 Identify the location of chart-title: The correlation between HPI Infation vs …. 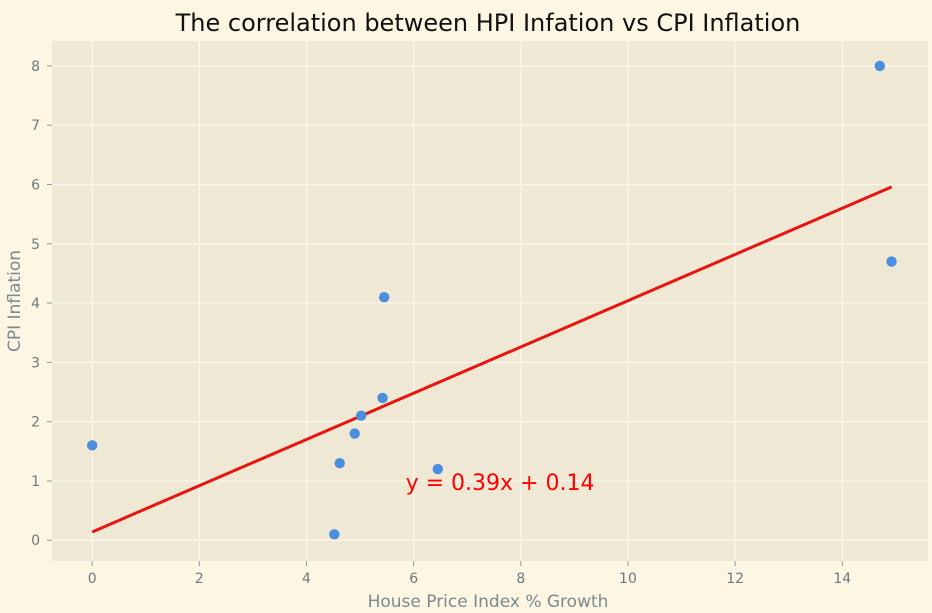
(488, 23).